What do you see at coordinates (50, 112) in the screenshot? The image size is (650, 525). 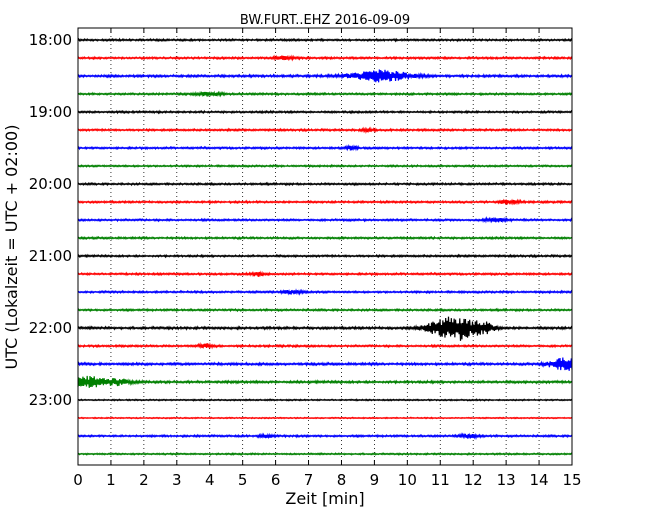 I see `y-tick-label: 19:00` at bounding box center [50, 112].